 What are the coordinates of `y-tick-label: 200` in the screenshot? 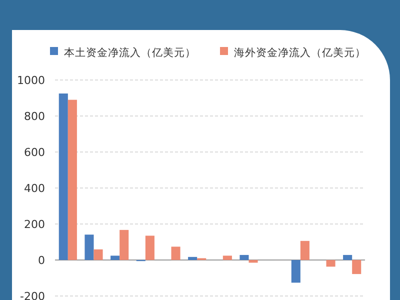 It's located at (34, 224).